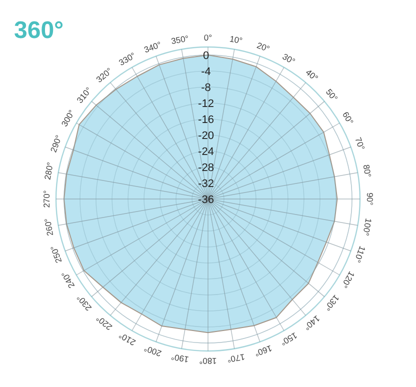  What do you see at coordinates (206, 104) in the screenshot?
I see `y-tick-label: -12` at bounding box center [206, 104].